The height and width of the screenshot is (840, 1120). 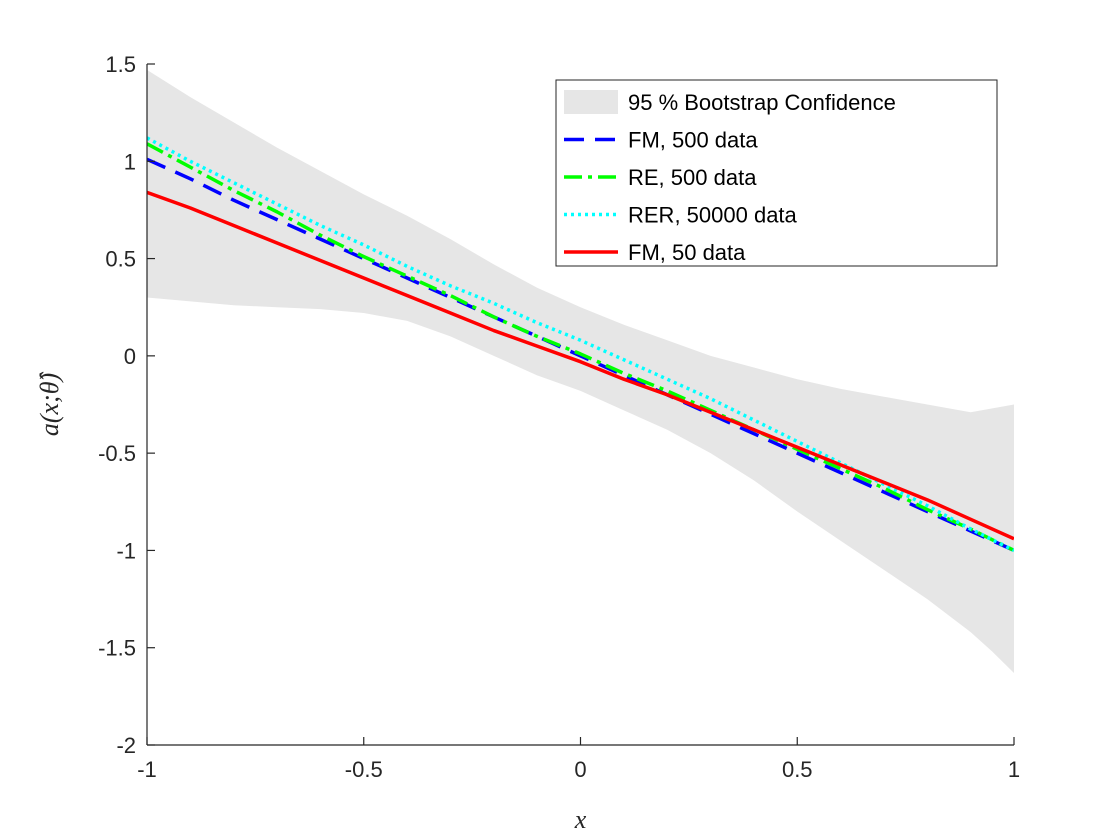 What do you see at coordinates (687, 252) in the screenshot?
I see `legend-label-fm-50-data: FM, 50 data` at bounding box center [687, 252].